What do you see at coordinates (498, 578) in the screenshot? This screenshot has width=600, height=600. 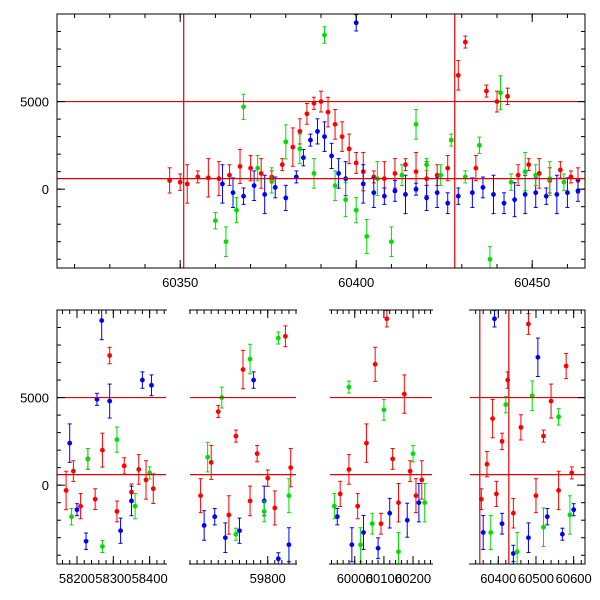 I see `x-tick-label: 60400` at bounding box center [498, 578].